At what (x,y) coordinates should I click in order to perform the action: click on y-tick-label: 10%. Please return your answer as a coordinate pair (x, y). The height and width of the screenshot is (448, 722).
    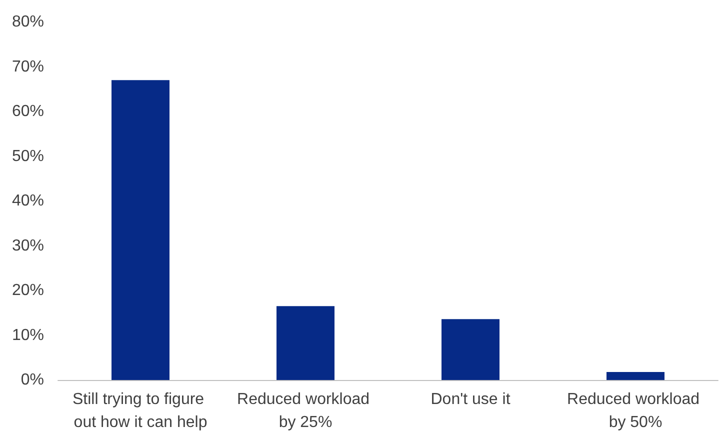
    Looking at the image, I should click on (28, 335).